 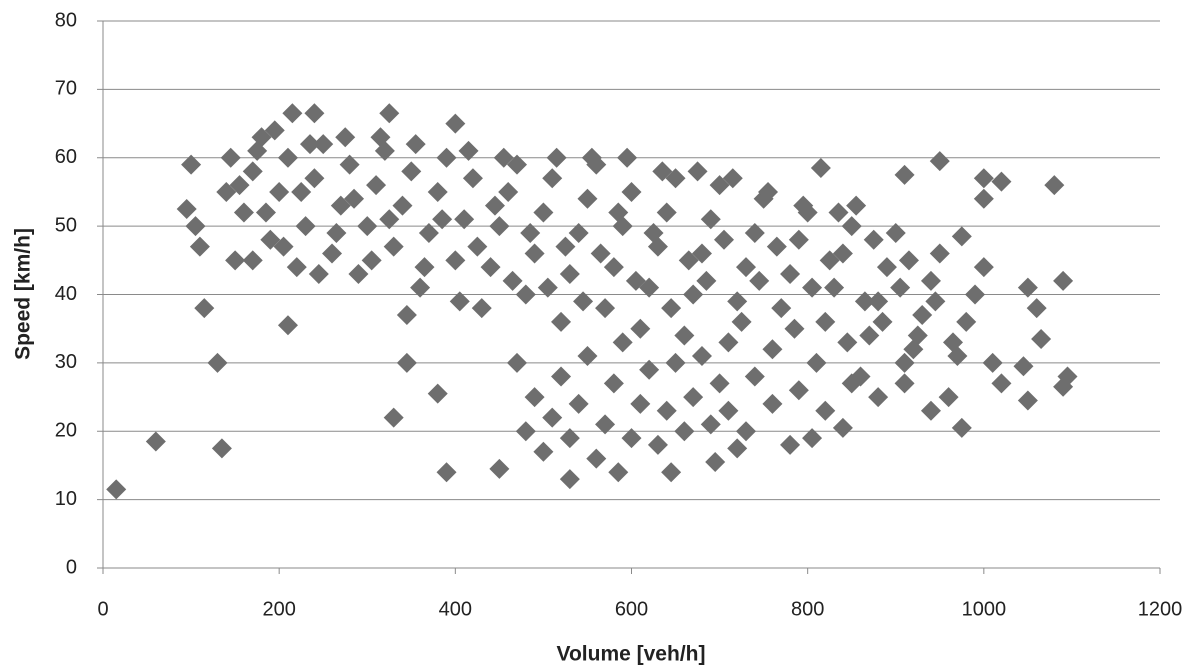 What do you see at coordinates (66, 294) in the screenshot?
I see `y-tick-label: 40` at bounding box center [66, 294].